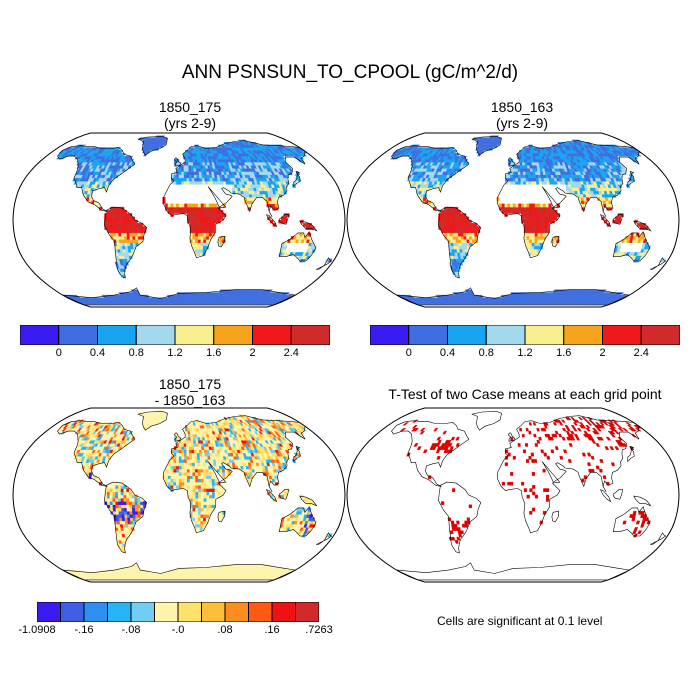  I want to click on colorbar-tick-label: 0.8, so click(486, 353).